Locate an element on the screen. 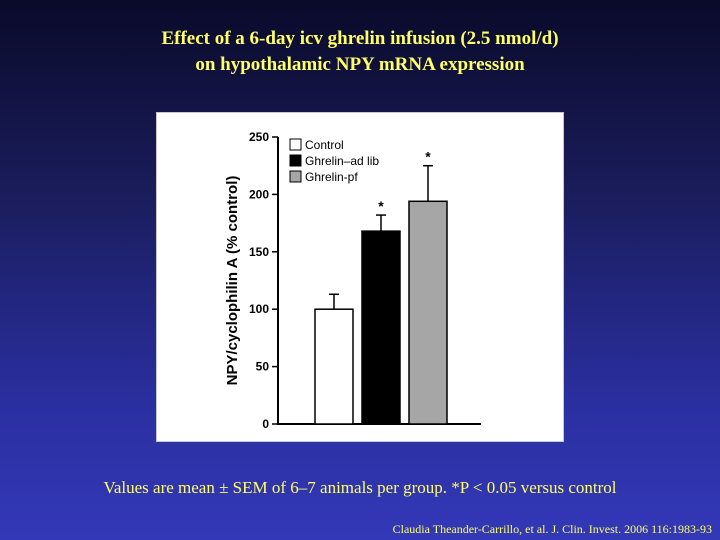 The height and width of the screenshot is (540, 720). y-tick-label-250: 250 is located at coordinates (259, 137).